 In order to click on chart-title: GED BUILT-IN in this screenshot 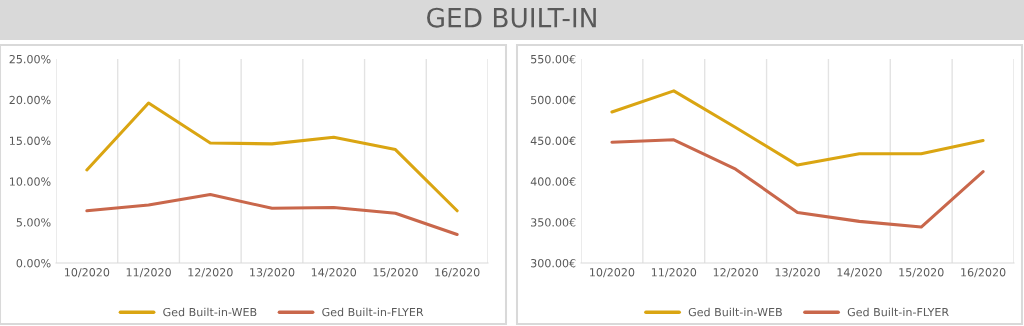, I will do `click(511, 17)`.